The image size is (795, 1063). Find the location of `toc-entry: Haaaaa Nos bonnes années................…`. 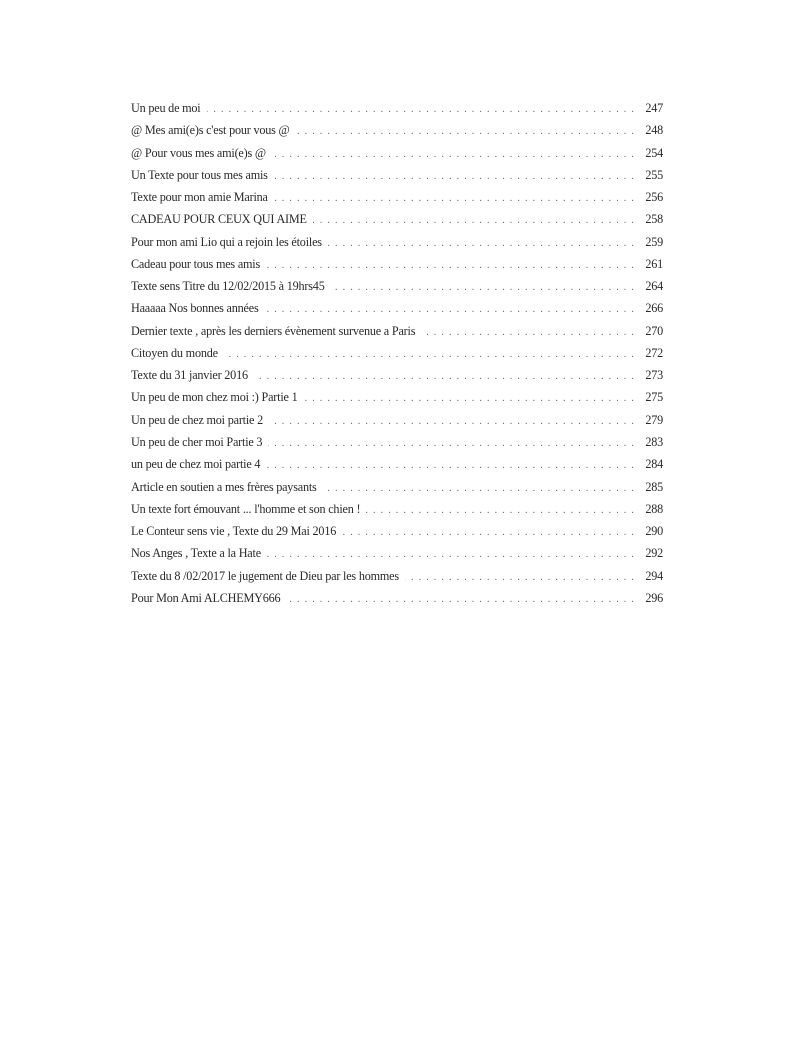

toc-entry: Haaaaa Nos bonnes années................… is located at coordinates (397, 312).